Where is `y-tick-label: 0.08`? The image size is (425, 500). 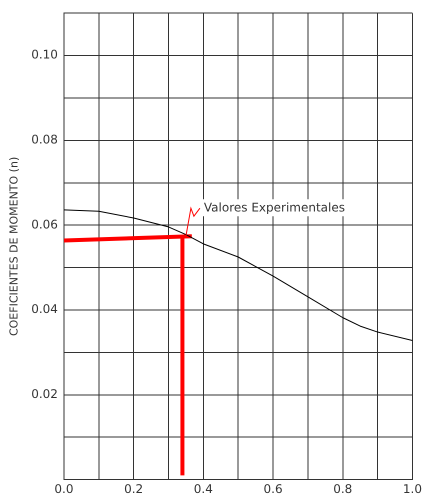 y-tick-label: 0.08 is located at coordinates (44, 139).